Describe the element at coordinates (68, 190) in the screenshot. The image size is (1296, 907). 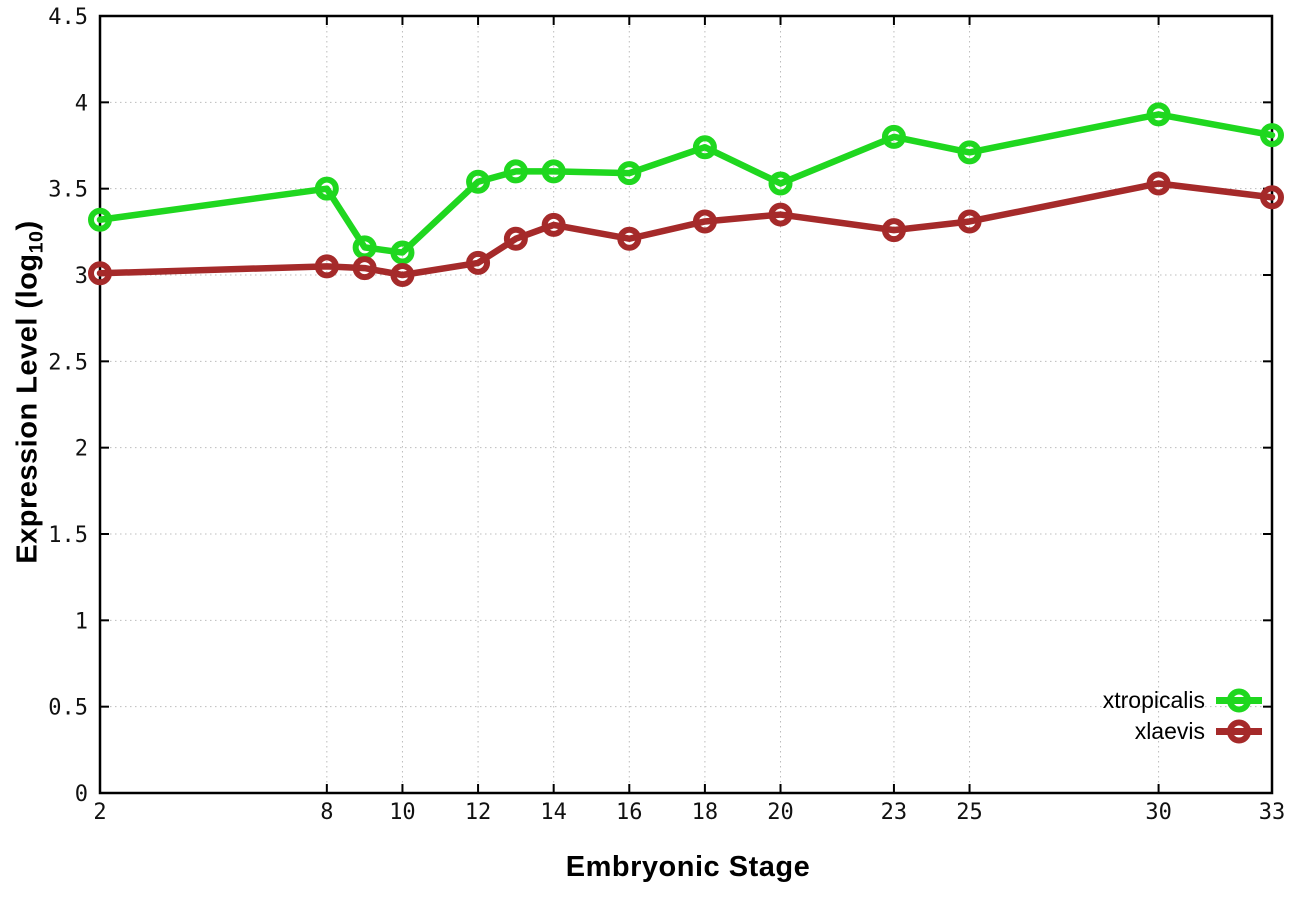
I see `y-tick-label-3.5: 3.5` at that location.